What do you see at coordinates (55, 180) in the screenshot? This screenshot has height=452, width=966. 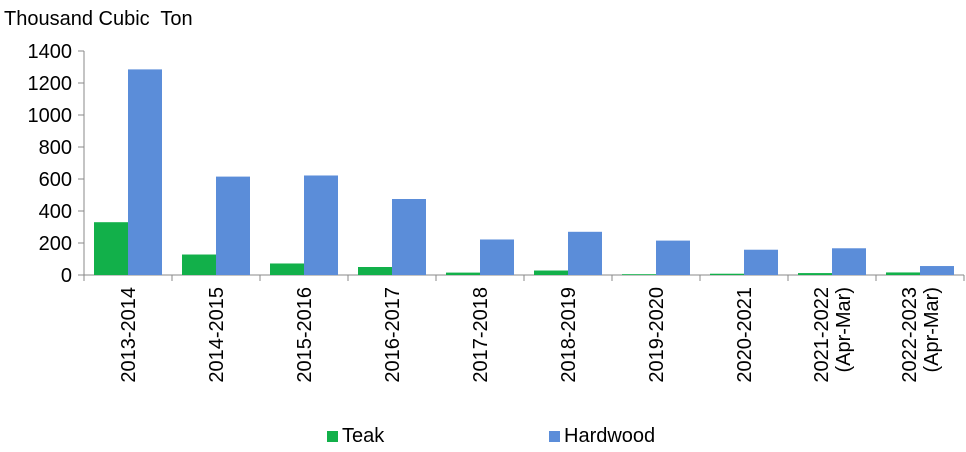 I see `y-tick-label: 600` at bounding box center [55, 180].